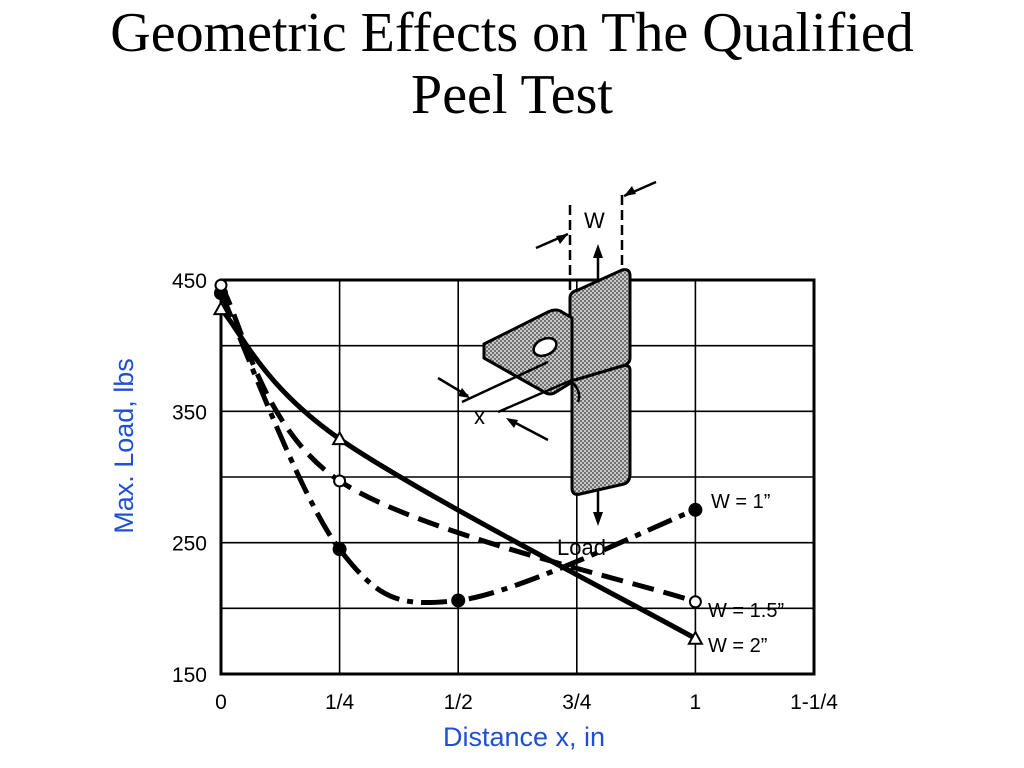 The image size is (1024, 768). What do you see at coordinates (189, 675) in the screenshot?
I see `y-tick-label: 150` at bounding box center [189, 675].